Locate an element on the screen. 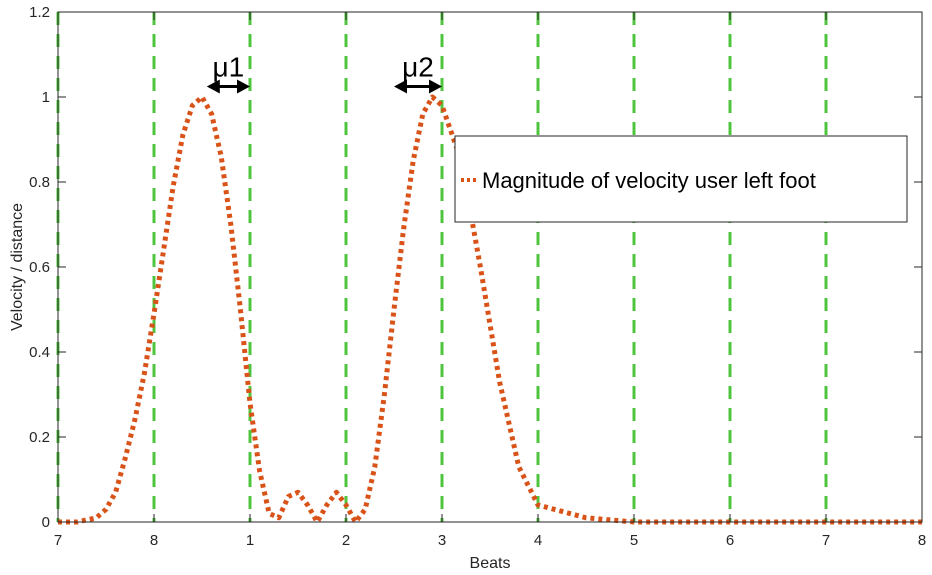 Image resolution: width=932 pixels, height=575 pixels. interval-annotation: μ1 is located at coordinates (228, 73).